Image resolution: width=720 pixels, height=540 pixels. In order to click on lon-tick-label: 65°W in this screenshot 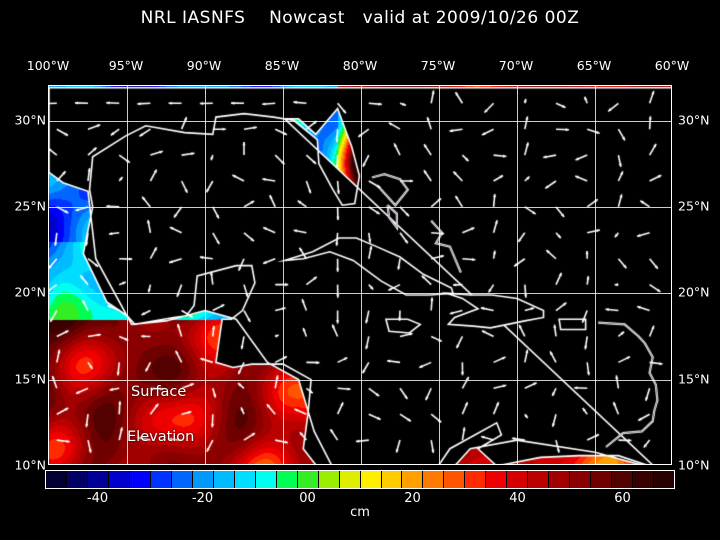, I will do `click(594, 65)`.